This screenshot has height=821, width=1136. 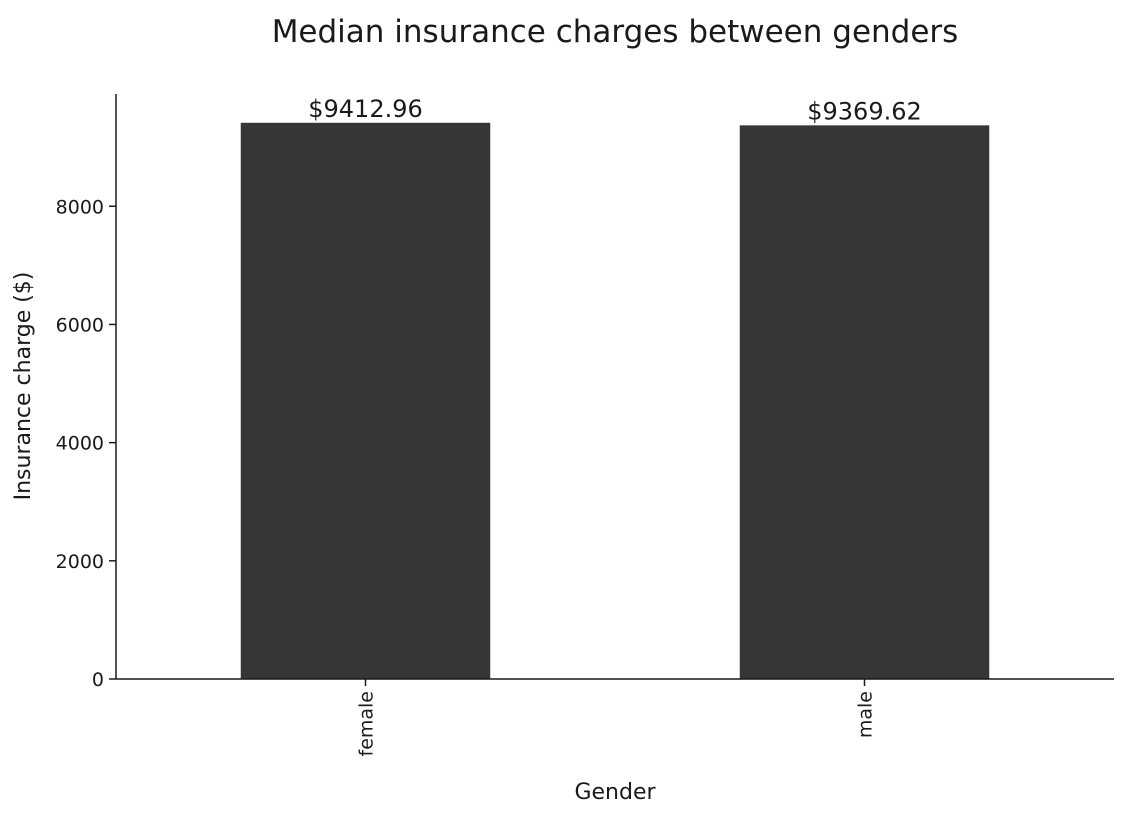 What do you see at coordinates (864, 402) in the screenshot?
I see `bar-male` at bounding box center [864, 402].